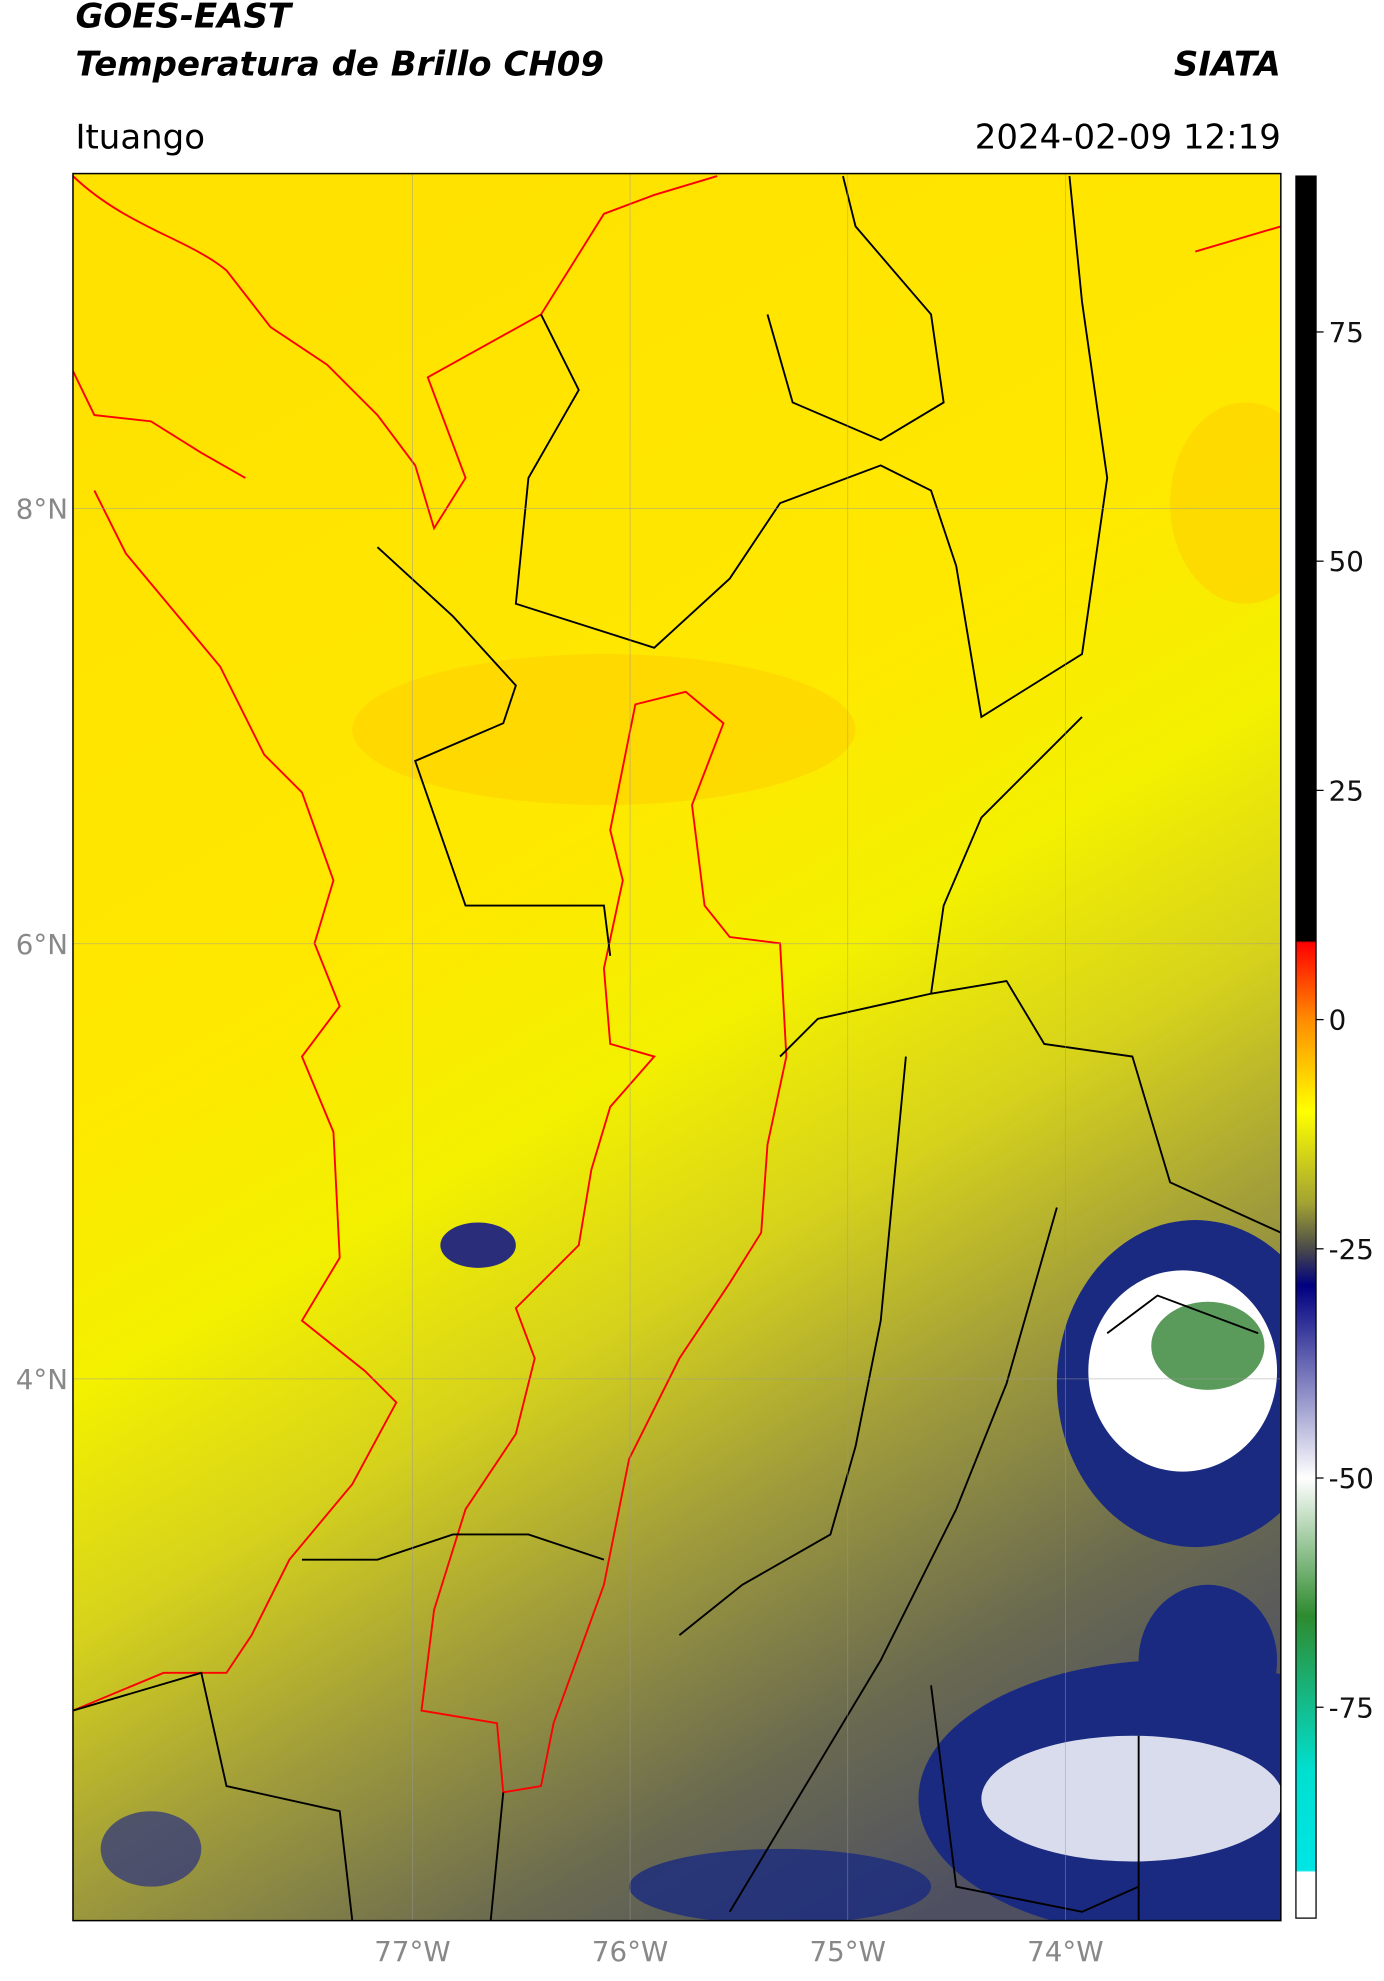 This screenshot has height=1981, width=1384. Describe the element at coordinates (1065, 1951) in the screenshot. I see `lon-tick-label: 74°W` at that location.